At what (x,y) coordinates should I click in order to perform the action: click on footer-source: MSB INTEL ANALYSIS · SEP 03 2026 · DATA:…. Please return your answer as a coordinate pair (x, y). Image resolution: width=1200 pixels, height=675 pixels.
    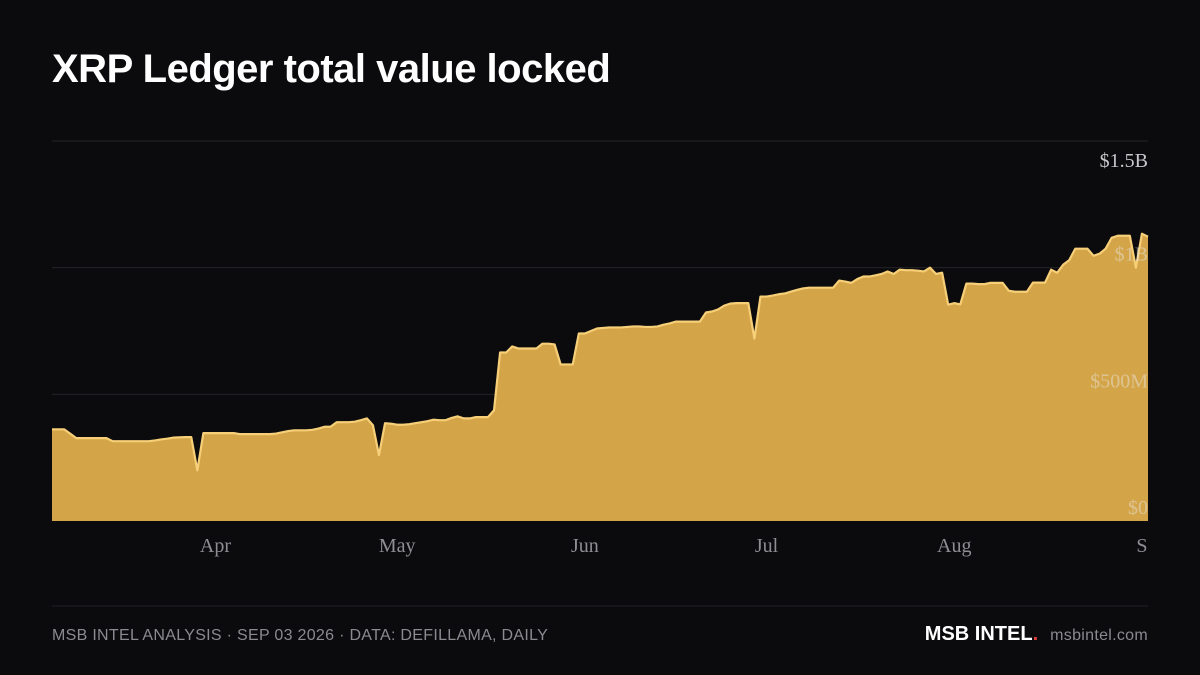
    Looking at the image, I should click on (300, 635).